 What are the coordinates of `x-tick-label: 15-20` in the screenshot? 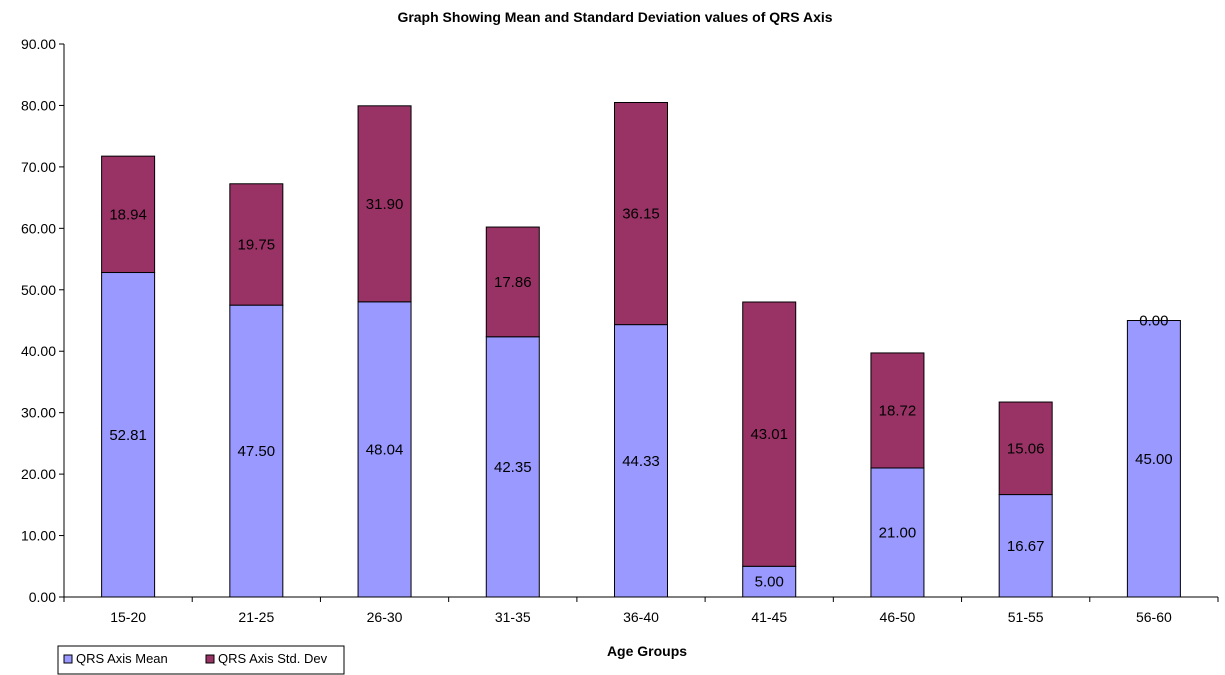 It's located at (128, 617).